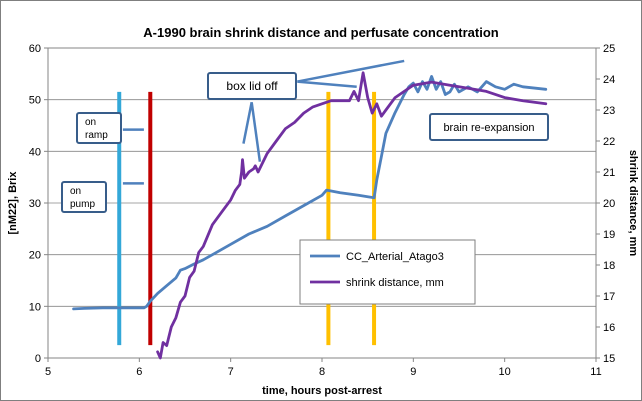  Describe the element at coordinates (38, 359) in the screenshot. I see `y-tick-label: 0` at that location.